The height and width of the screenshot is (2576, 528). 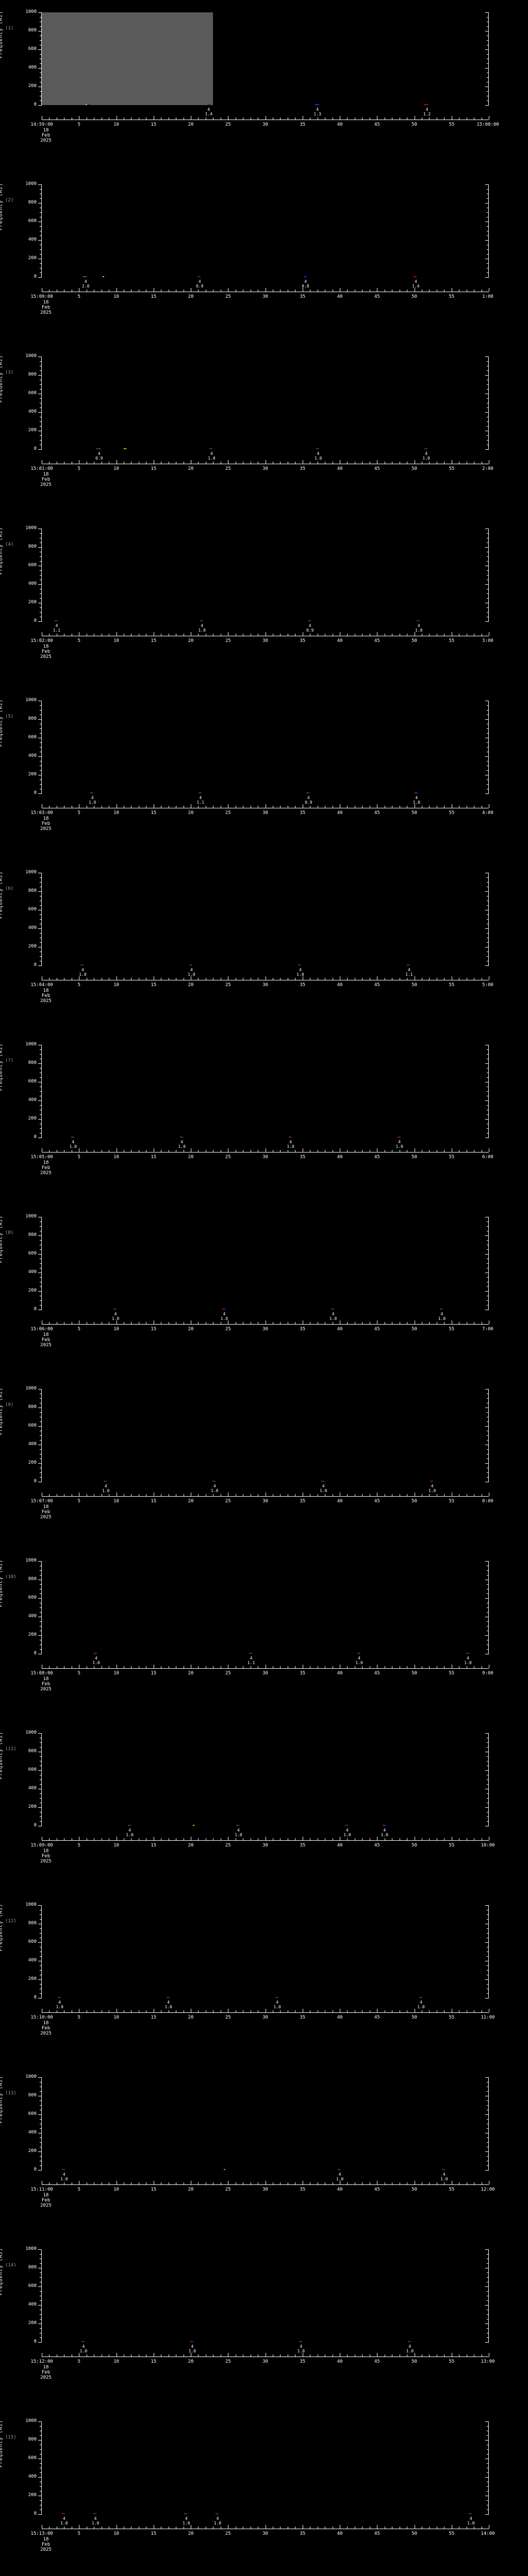 What do you see at coordinates (32, 2095) in the screenshot?
I see `y-tick-label: 800` at bounding box center [32, 2095].